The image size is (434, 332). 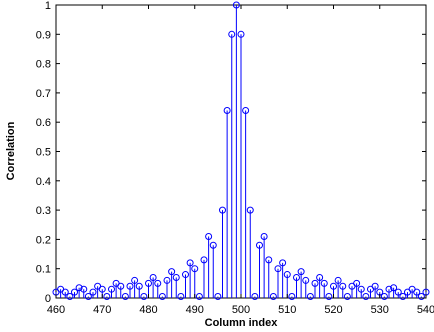 What do you see at coordinates (195, 310) in the screenshot?
I see `x-tick-label: 490` at bounding box center [195, 310].